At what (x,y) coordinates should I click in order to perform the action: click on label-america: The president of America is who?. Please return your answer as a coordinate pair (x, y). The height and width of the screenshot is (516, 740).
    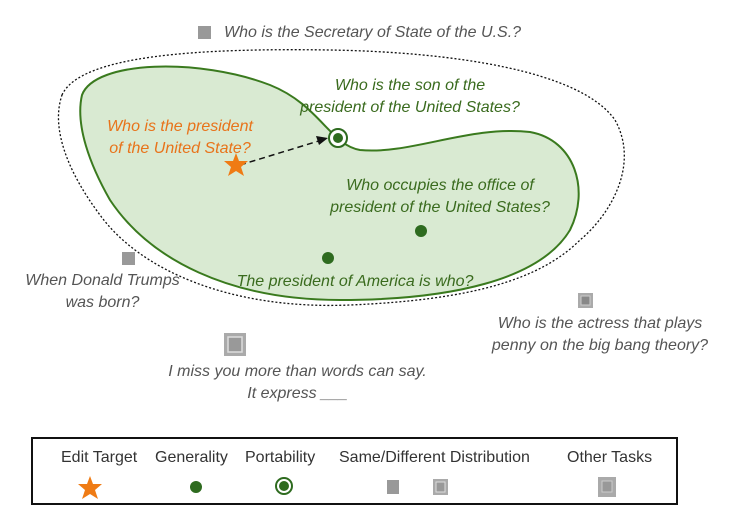
    Looking at the image, I should click on (355, 281).